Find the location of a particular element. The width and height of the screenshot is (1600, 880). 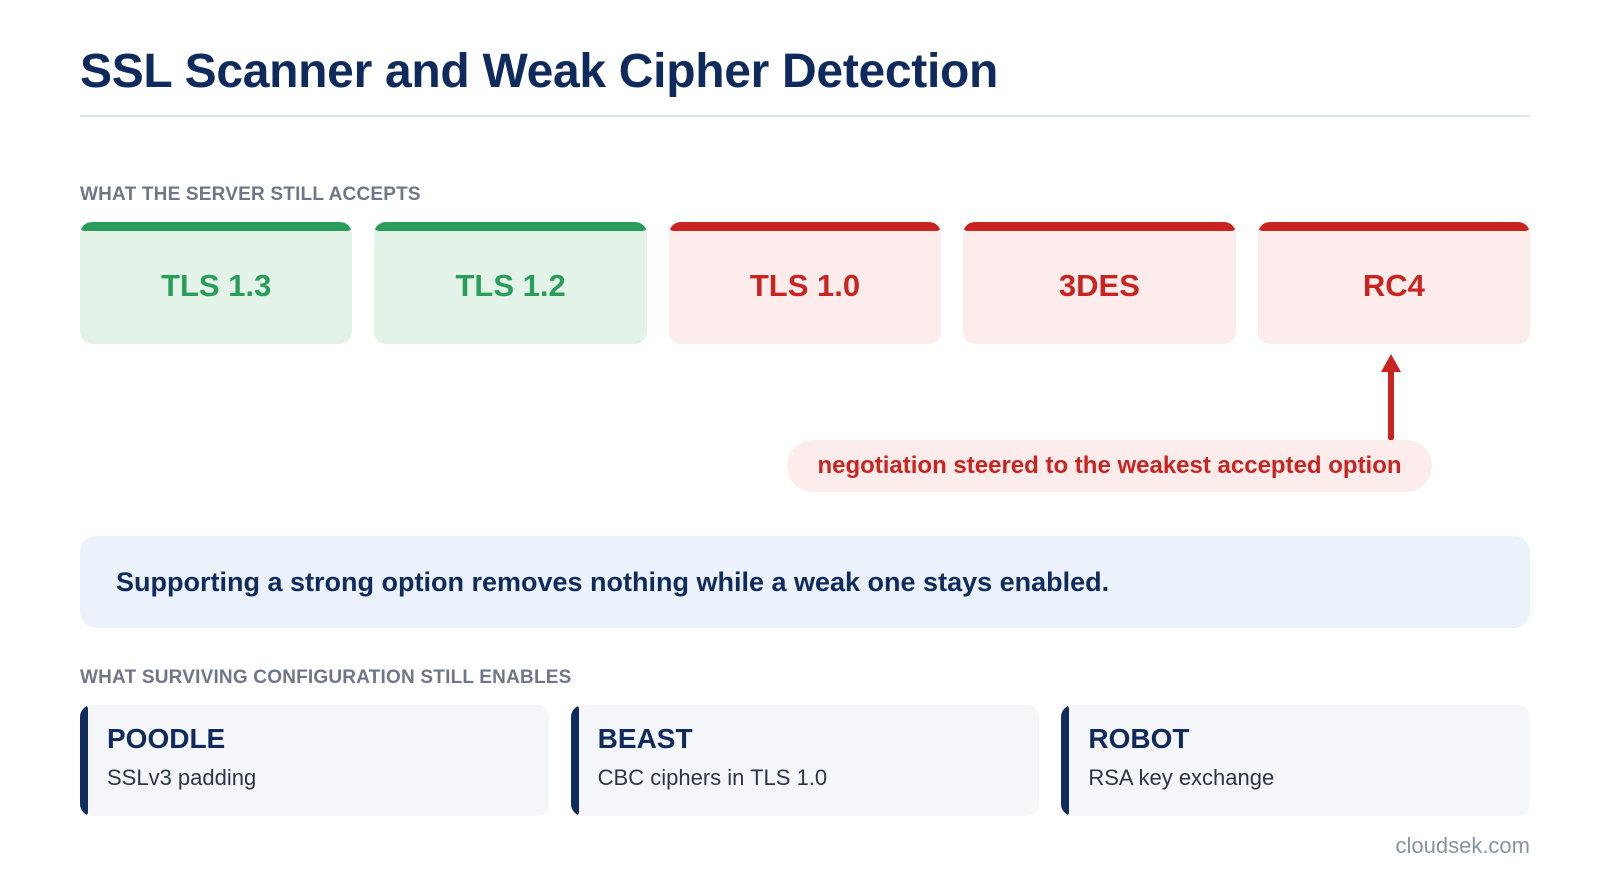

attack-card-beast: BEAST CBC ciphers in TLS 1.0 is located at coordinates (805, 760).